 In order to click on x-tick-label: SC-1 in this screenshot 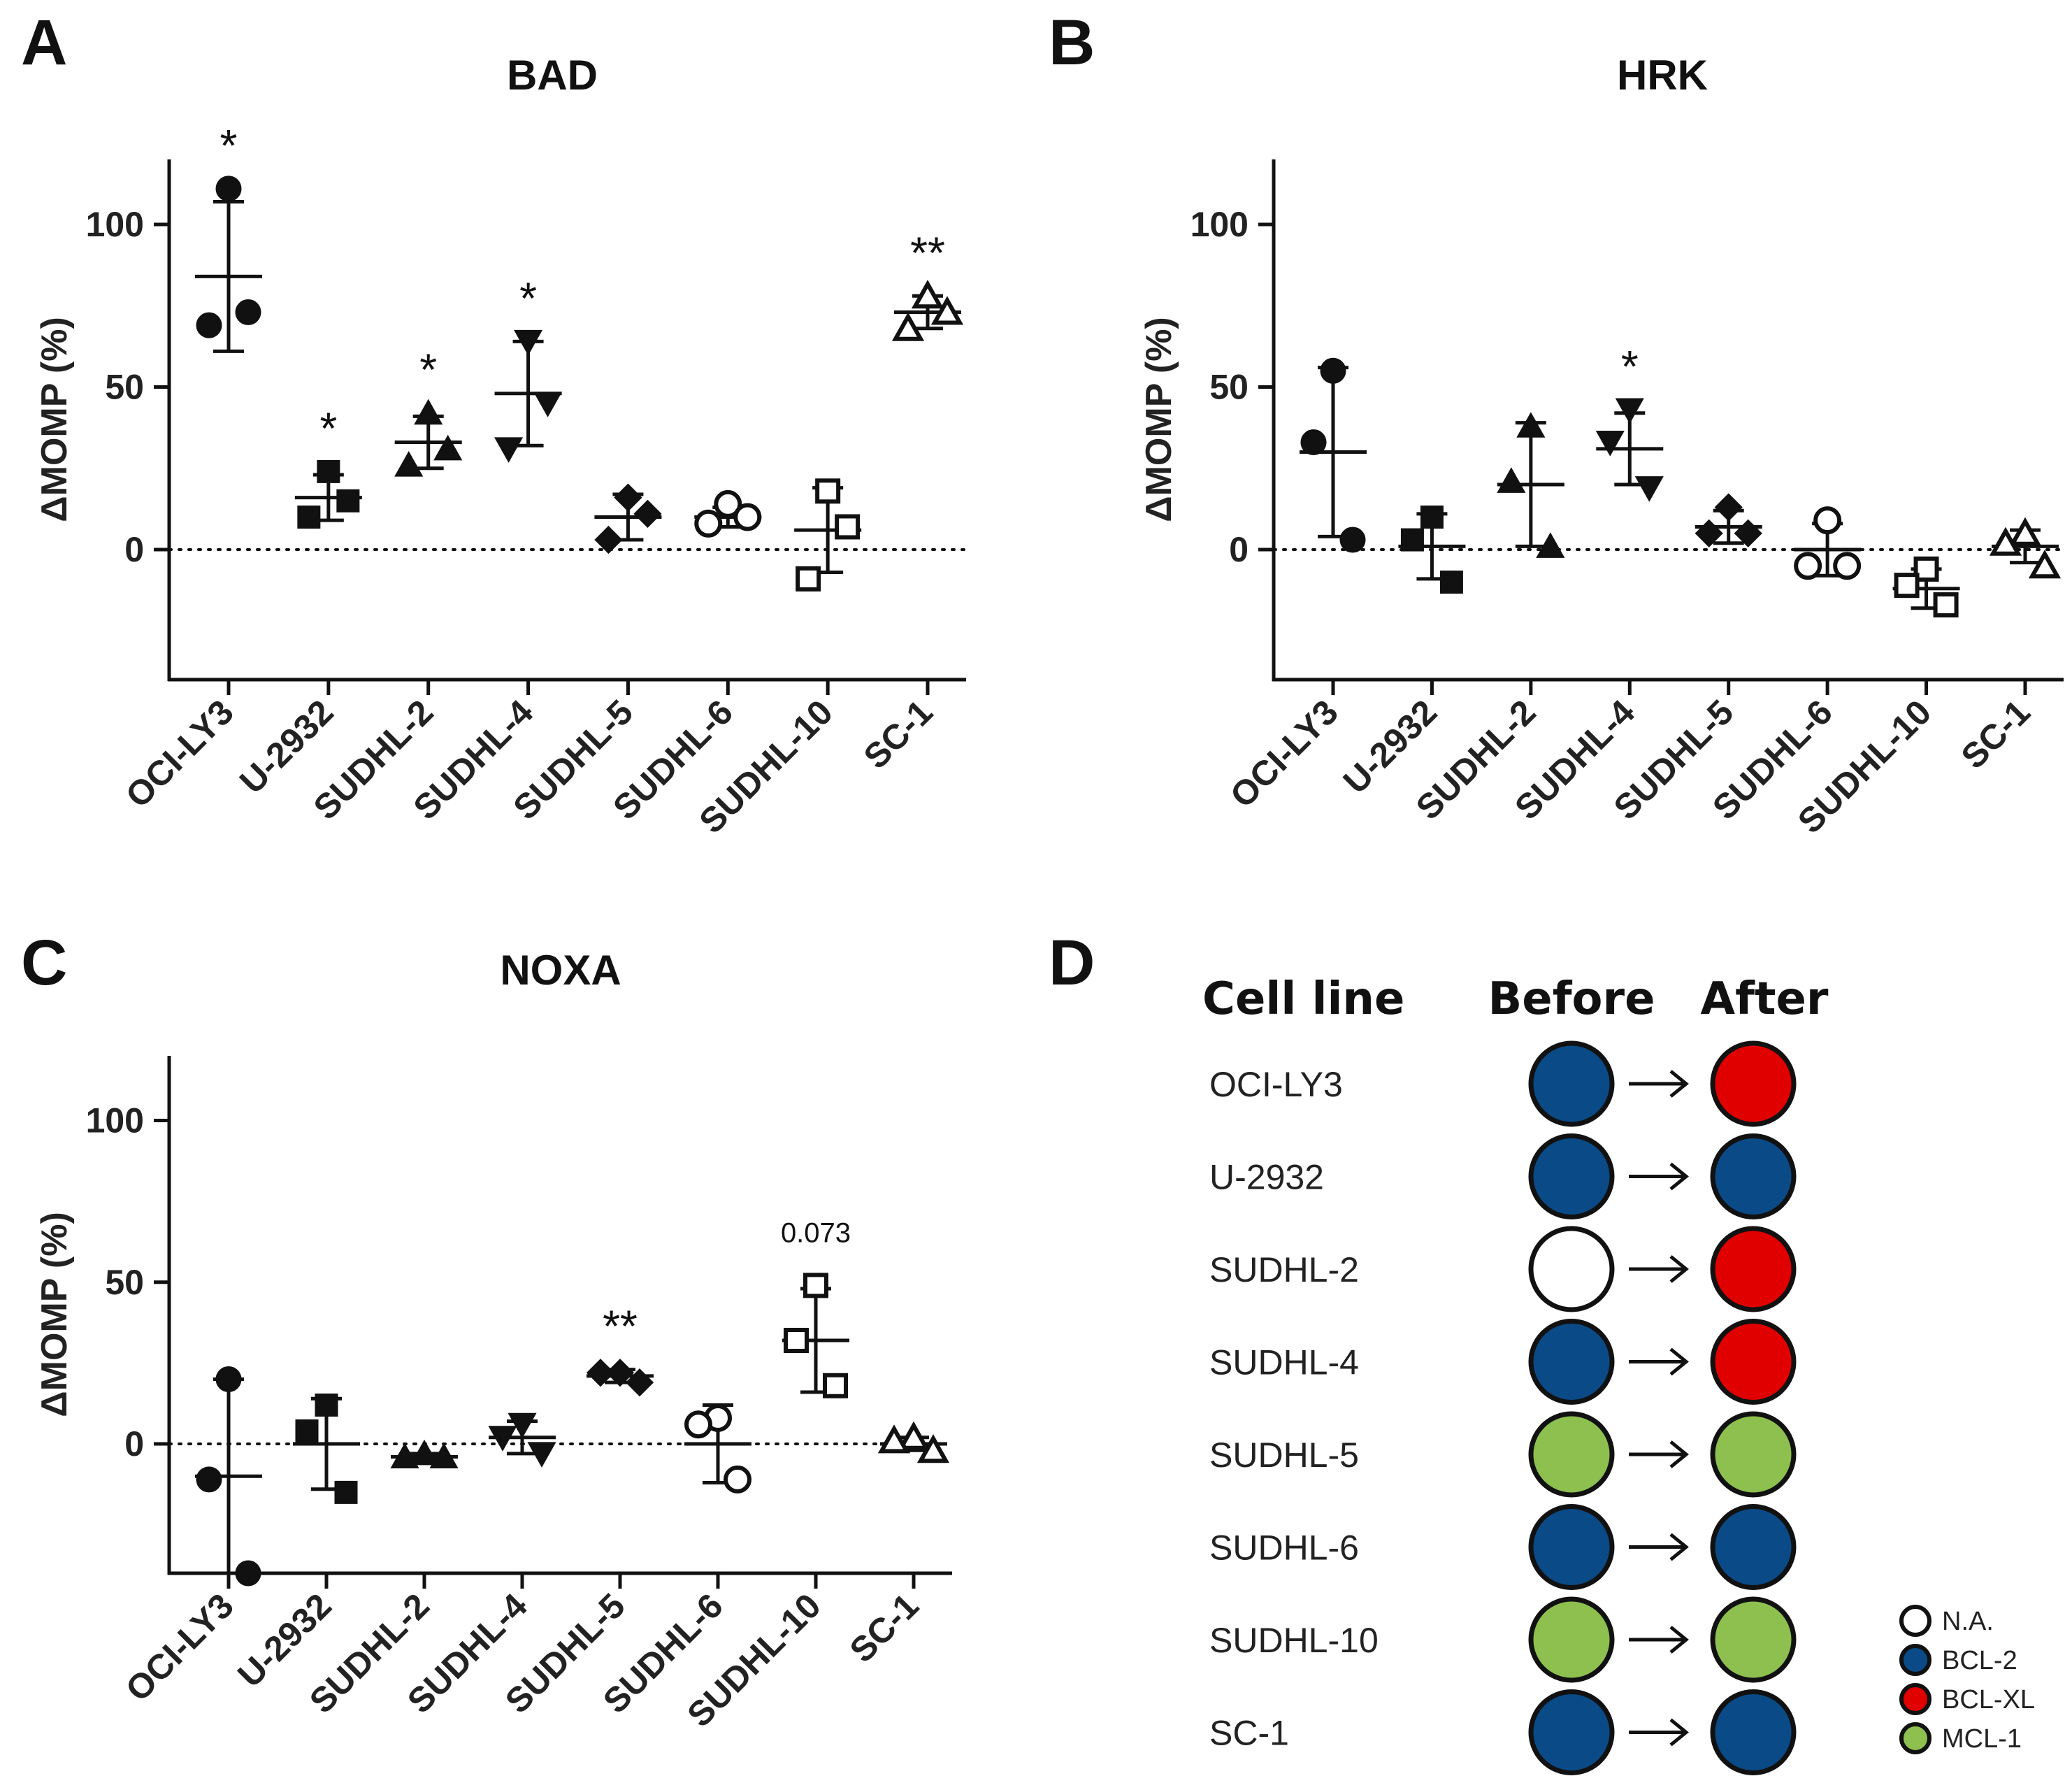, I will do `click(898, 734)`.